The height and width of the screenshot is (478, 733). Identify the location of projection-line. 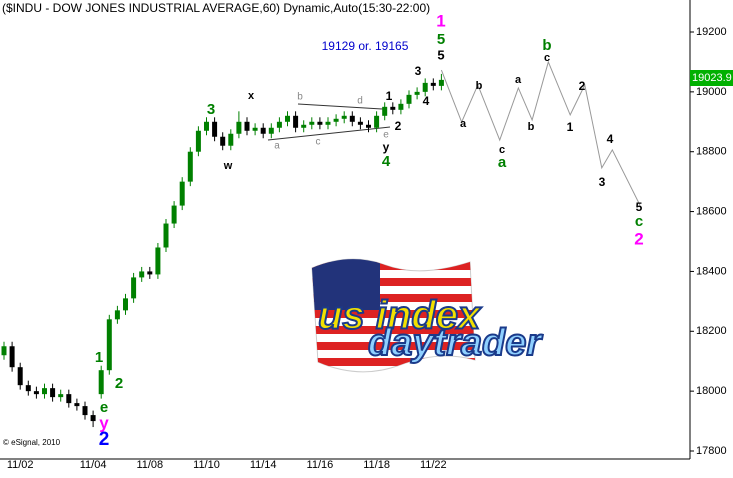
(540, 133).